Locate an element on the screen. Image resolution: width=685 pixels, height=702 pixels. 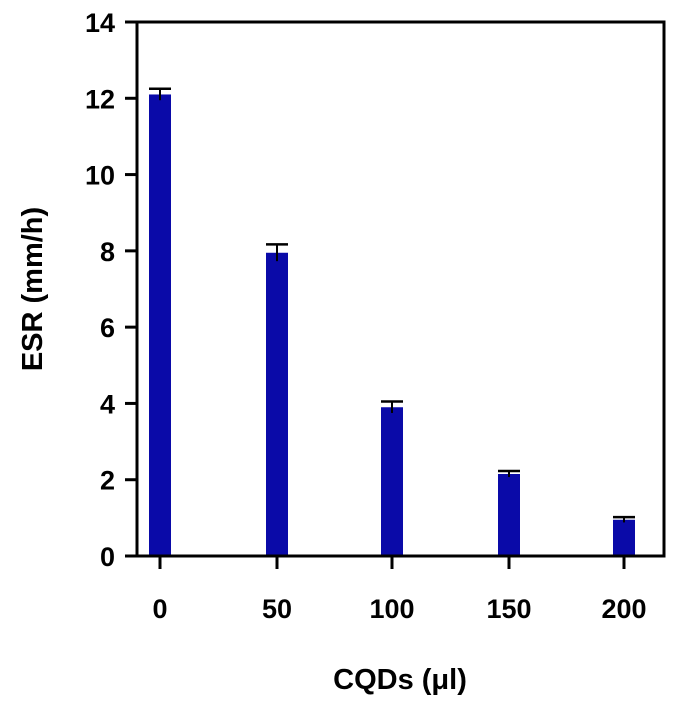
y-tick-label: 2 is located at coordinates (107, 481).